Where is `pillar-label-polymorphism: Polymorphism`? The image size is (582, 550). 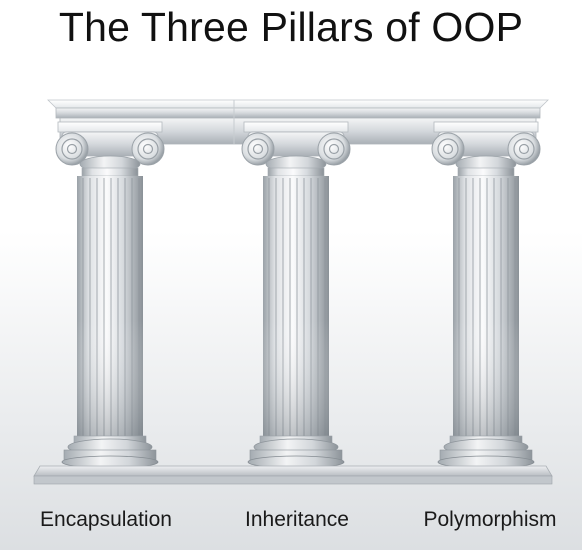 pillar-label-polymorphism: Polymorphism is located at coordinates (490, 519).